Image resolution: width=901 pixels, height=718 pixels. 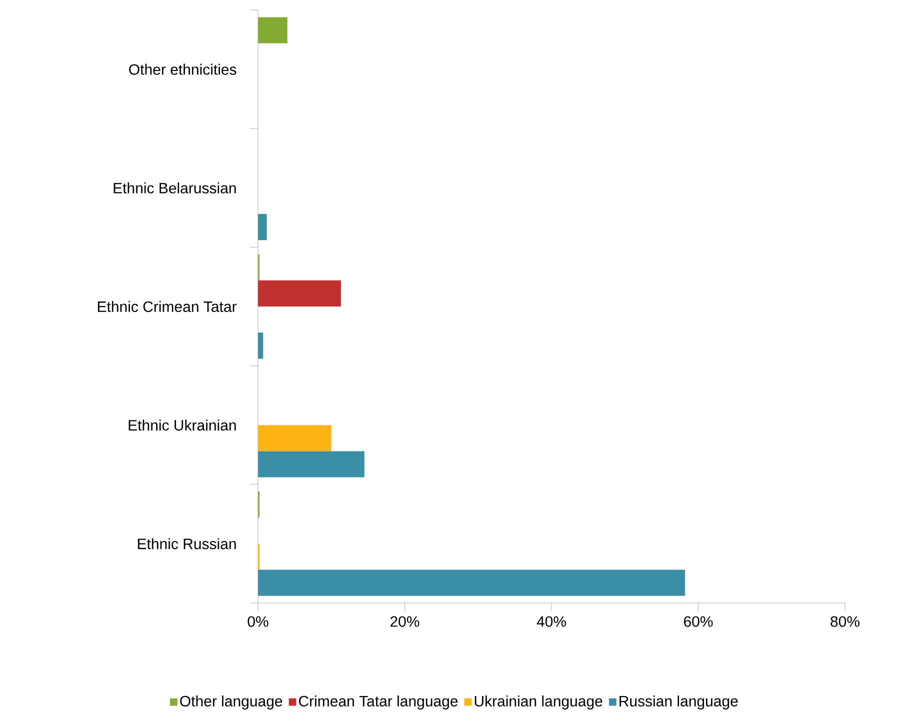 I want to click on y-tick-label: Ethnic Ukrainian, so click(x=182, y=425).